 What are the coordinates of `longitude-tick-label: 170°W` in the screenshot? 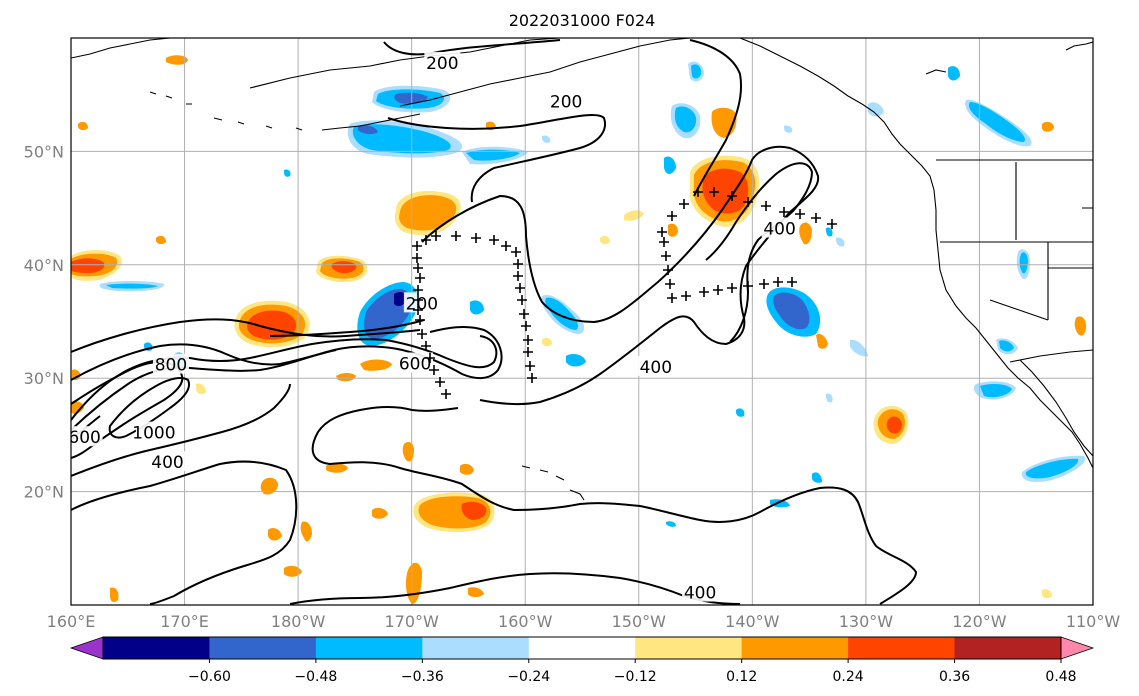 It's located at (411, 621).